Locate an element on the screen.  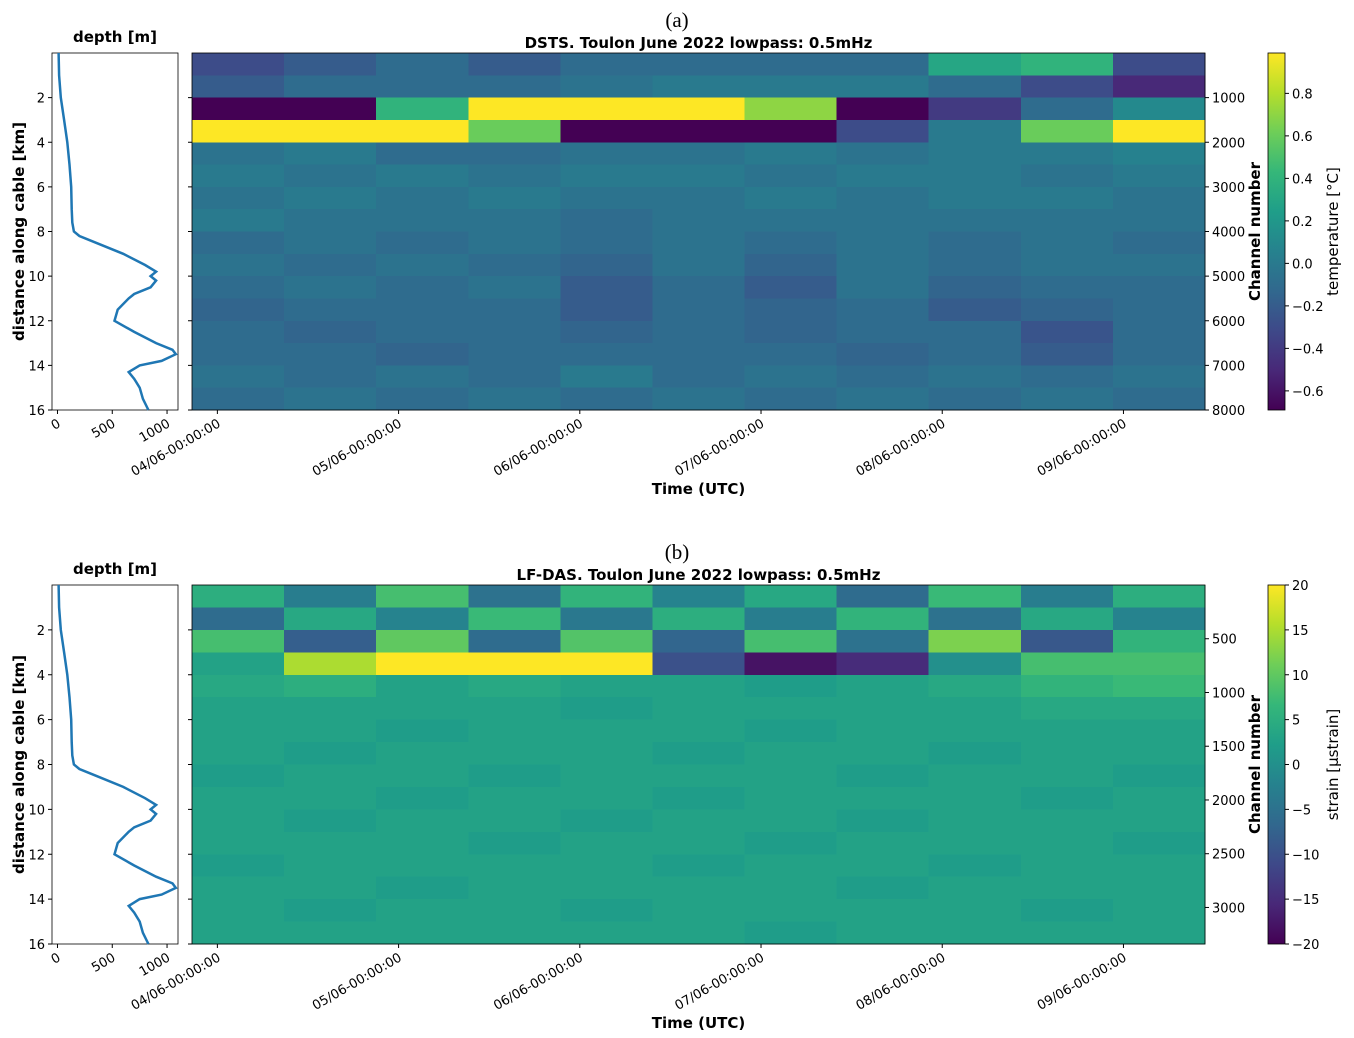
panel-label: (b) is located at coordinates (677, 552).